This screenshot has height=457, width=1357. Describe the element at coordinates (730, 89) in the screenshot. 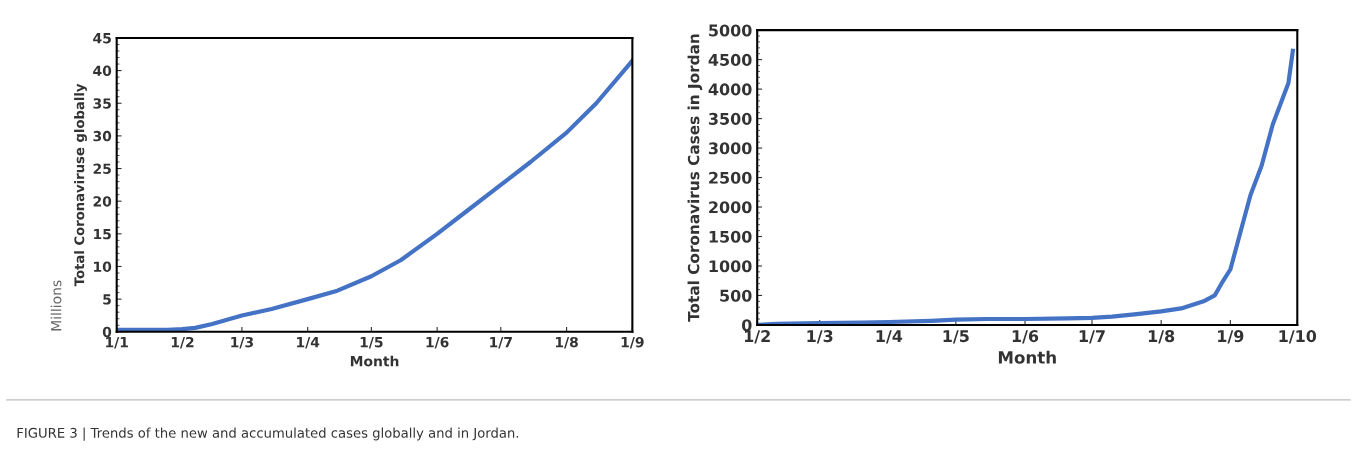

I see `y-tick-label: 4000` at that location.